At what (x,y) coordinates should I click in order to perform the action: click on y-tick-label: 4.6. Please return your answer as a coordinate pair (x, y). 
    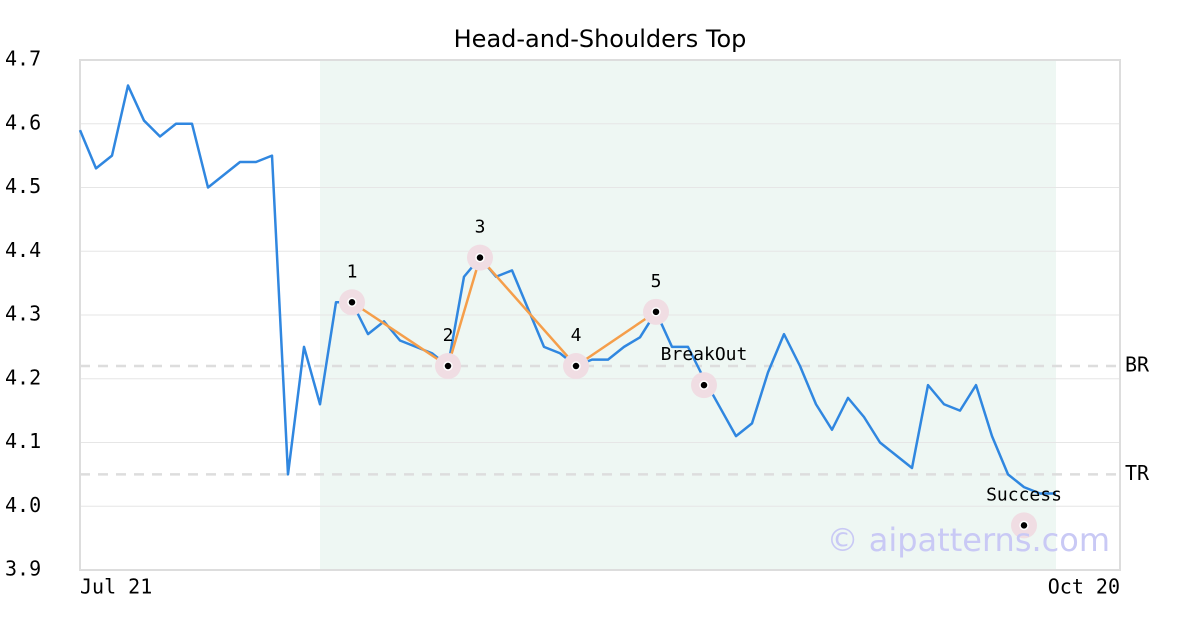
    Looking at the image, I should click on (23, 122).